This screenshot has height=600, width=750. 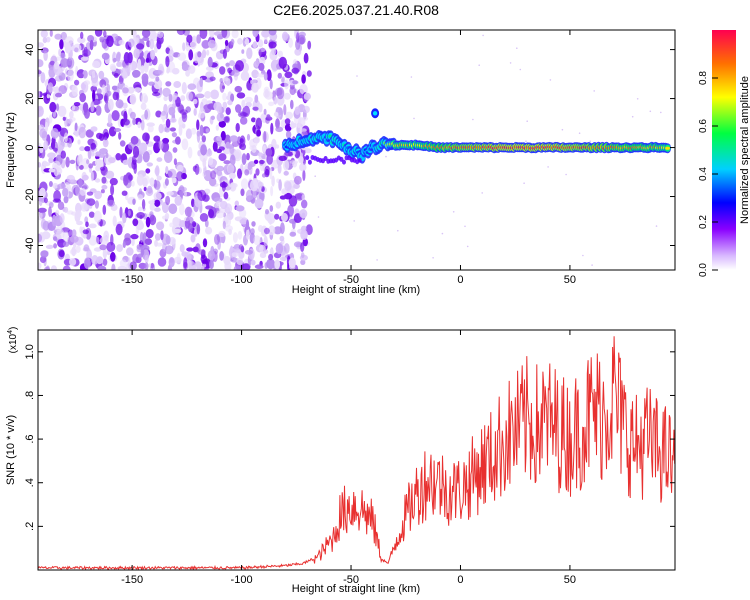 What do you see at coordinates (724, 150) in the screenshot?
I see `colorbar-gradient` at bounding box center [724, 150].